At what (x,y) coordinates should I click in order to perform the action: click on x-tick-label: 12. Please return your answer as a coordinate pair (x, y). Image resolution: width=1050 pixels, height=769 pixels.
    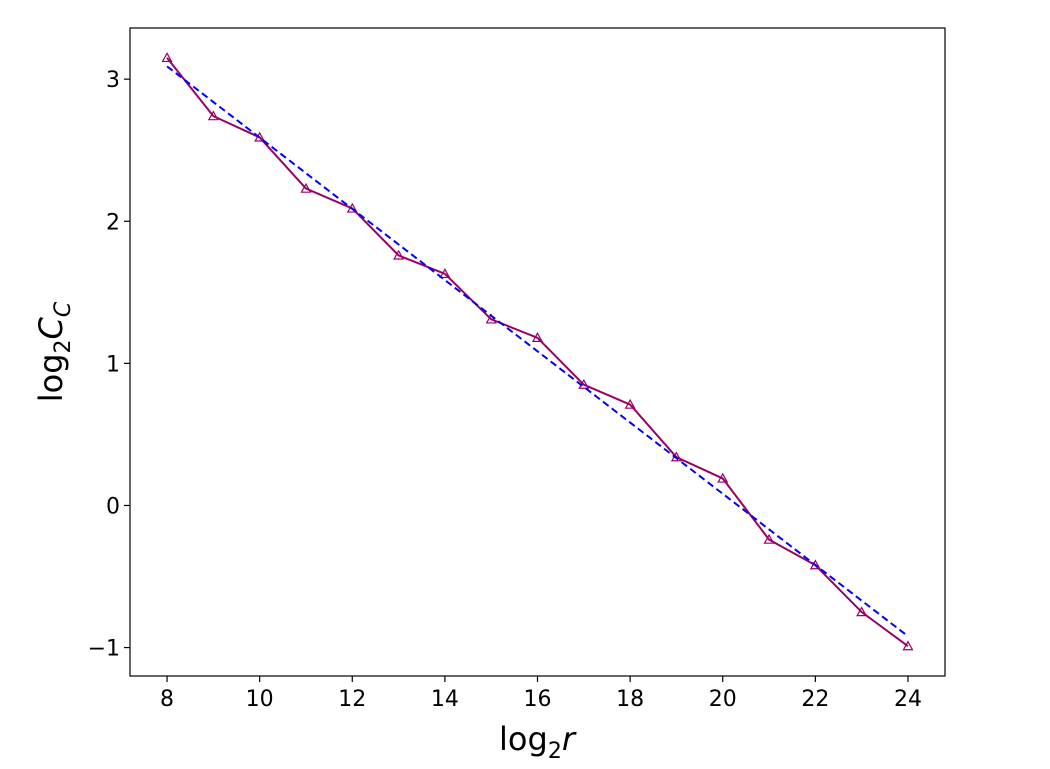
    Looking at the image, I should click on (352, 699).